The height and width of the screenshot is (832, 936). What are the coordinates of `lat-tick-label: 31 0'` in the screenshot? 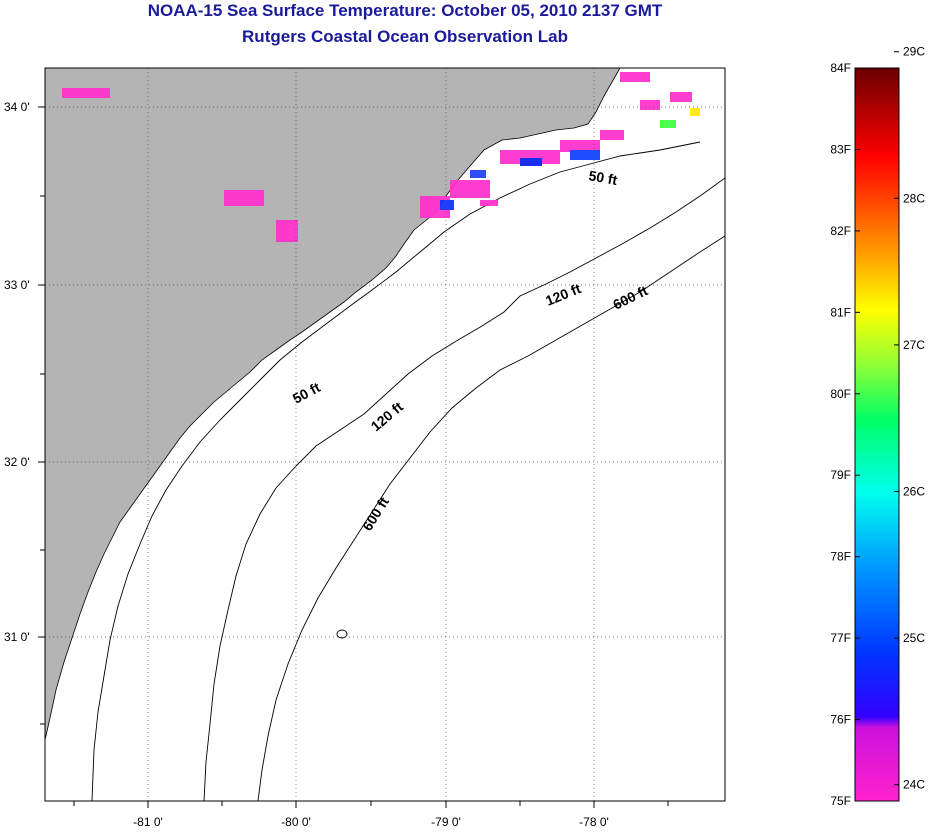 It's located at (17, 637).